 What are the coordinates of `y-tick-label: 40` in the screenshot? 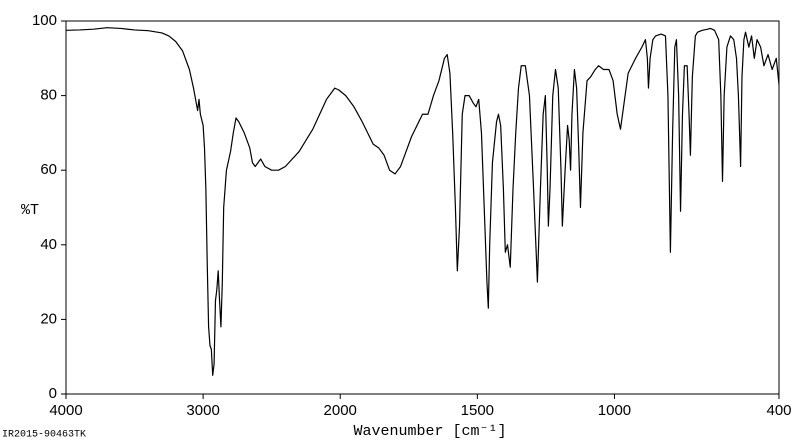 It's located at (48, 244).